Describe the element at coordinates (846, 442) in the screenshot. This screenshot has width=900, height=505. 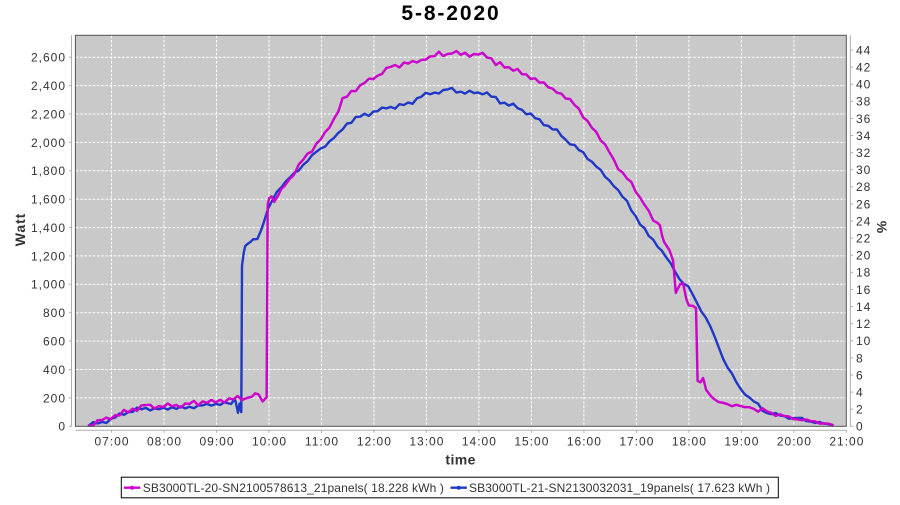
I see `svg-text: 21:00` at that location.